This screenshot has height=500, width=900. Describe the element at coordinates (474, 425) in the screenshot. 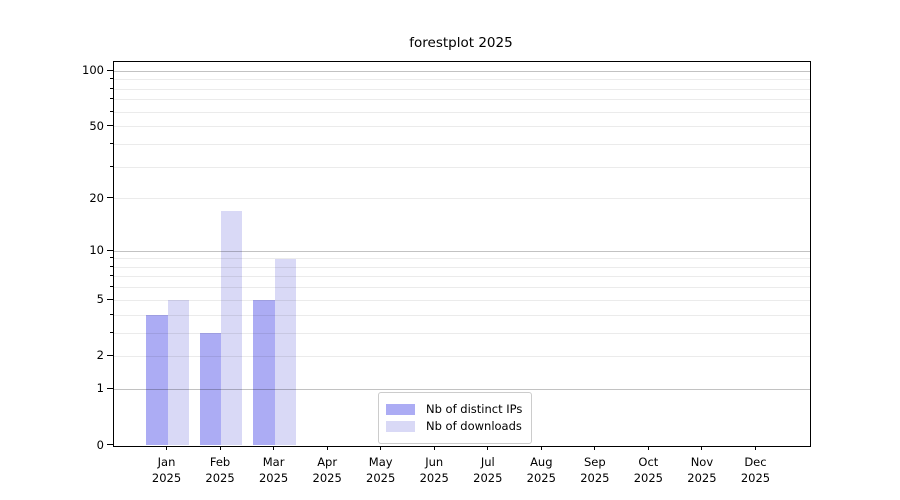

I see `legend-label-series1: Nb of downloads` at that location.